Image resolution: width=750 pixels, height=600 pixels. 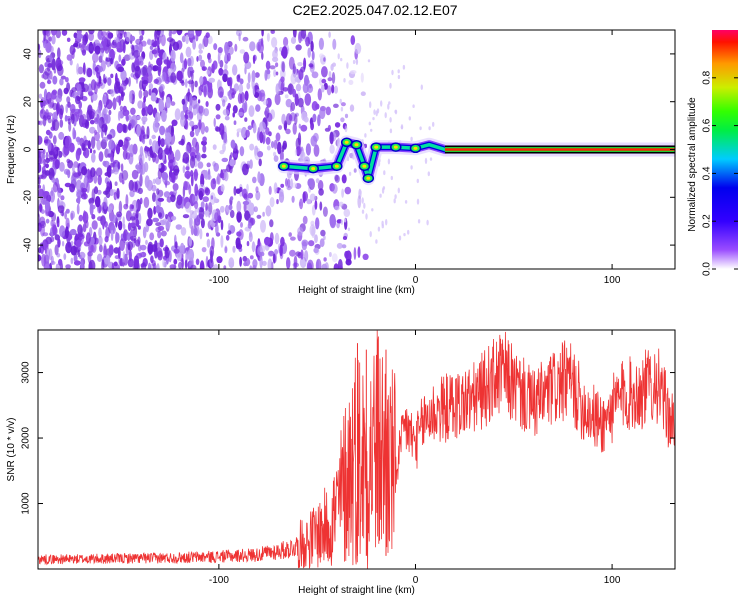 What do you see at coordinates (707, 125) in the screenshot?
I see `colorbar-tick-label: 0.6` at bounding box center [707, 125].